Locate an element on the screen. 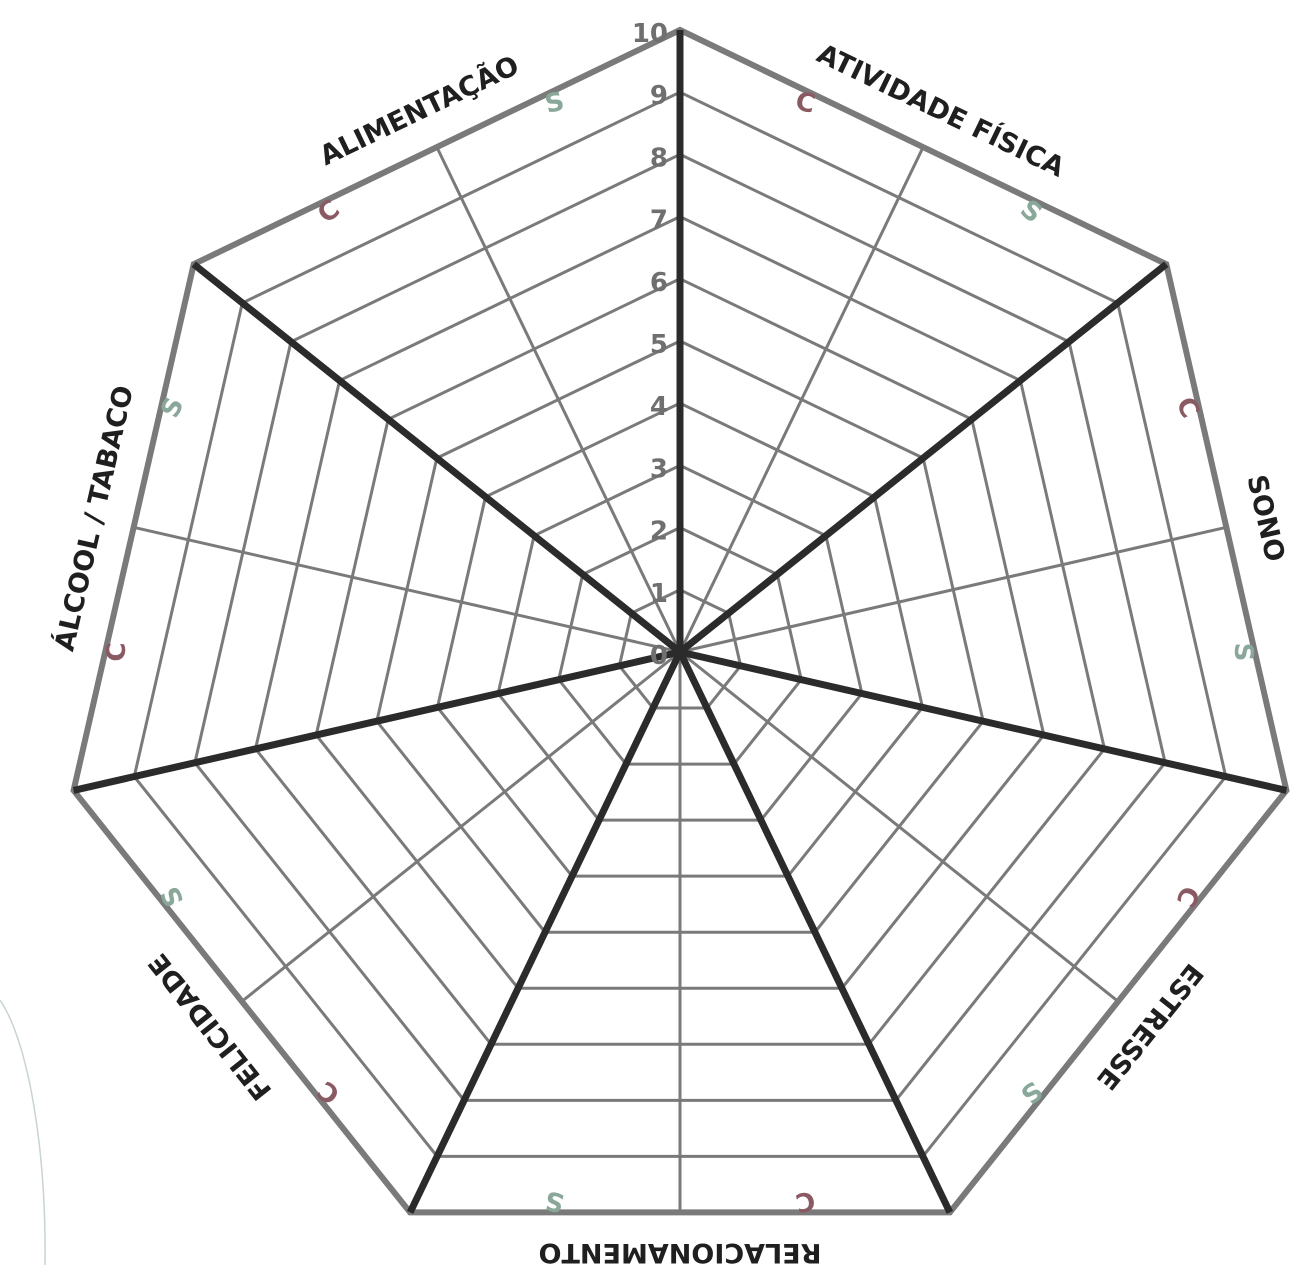  scale-numbers: 0 1 2 3 4 5 6 7 8 9 10 is located at coordinates (650, 345).